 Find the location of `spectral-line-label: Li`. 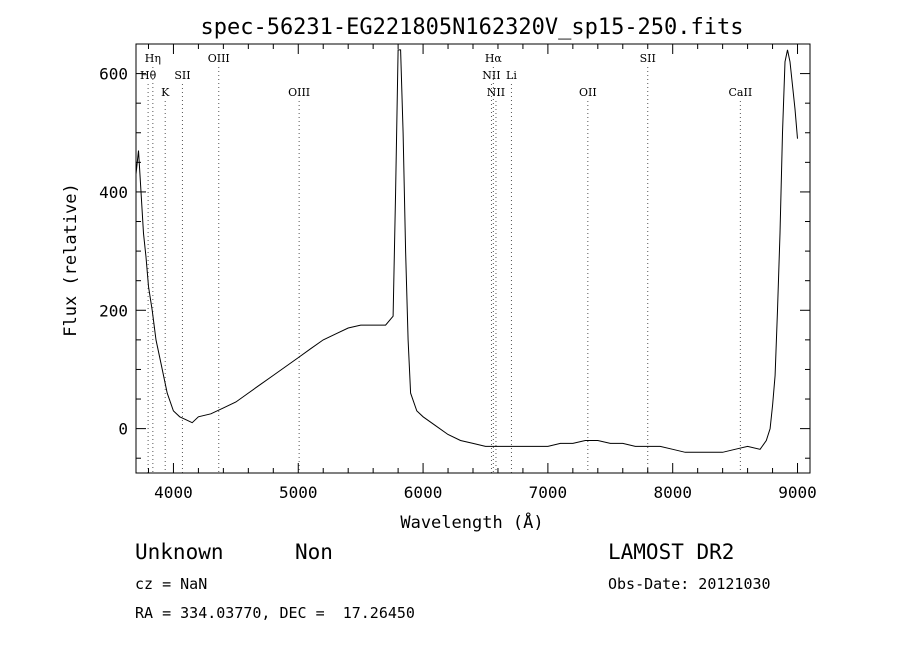

spectral-line-label: Li is located at coordinates (511, 75).